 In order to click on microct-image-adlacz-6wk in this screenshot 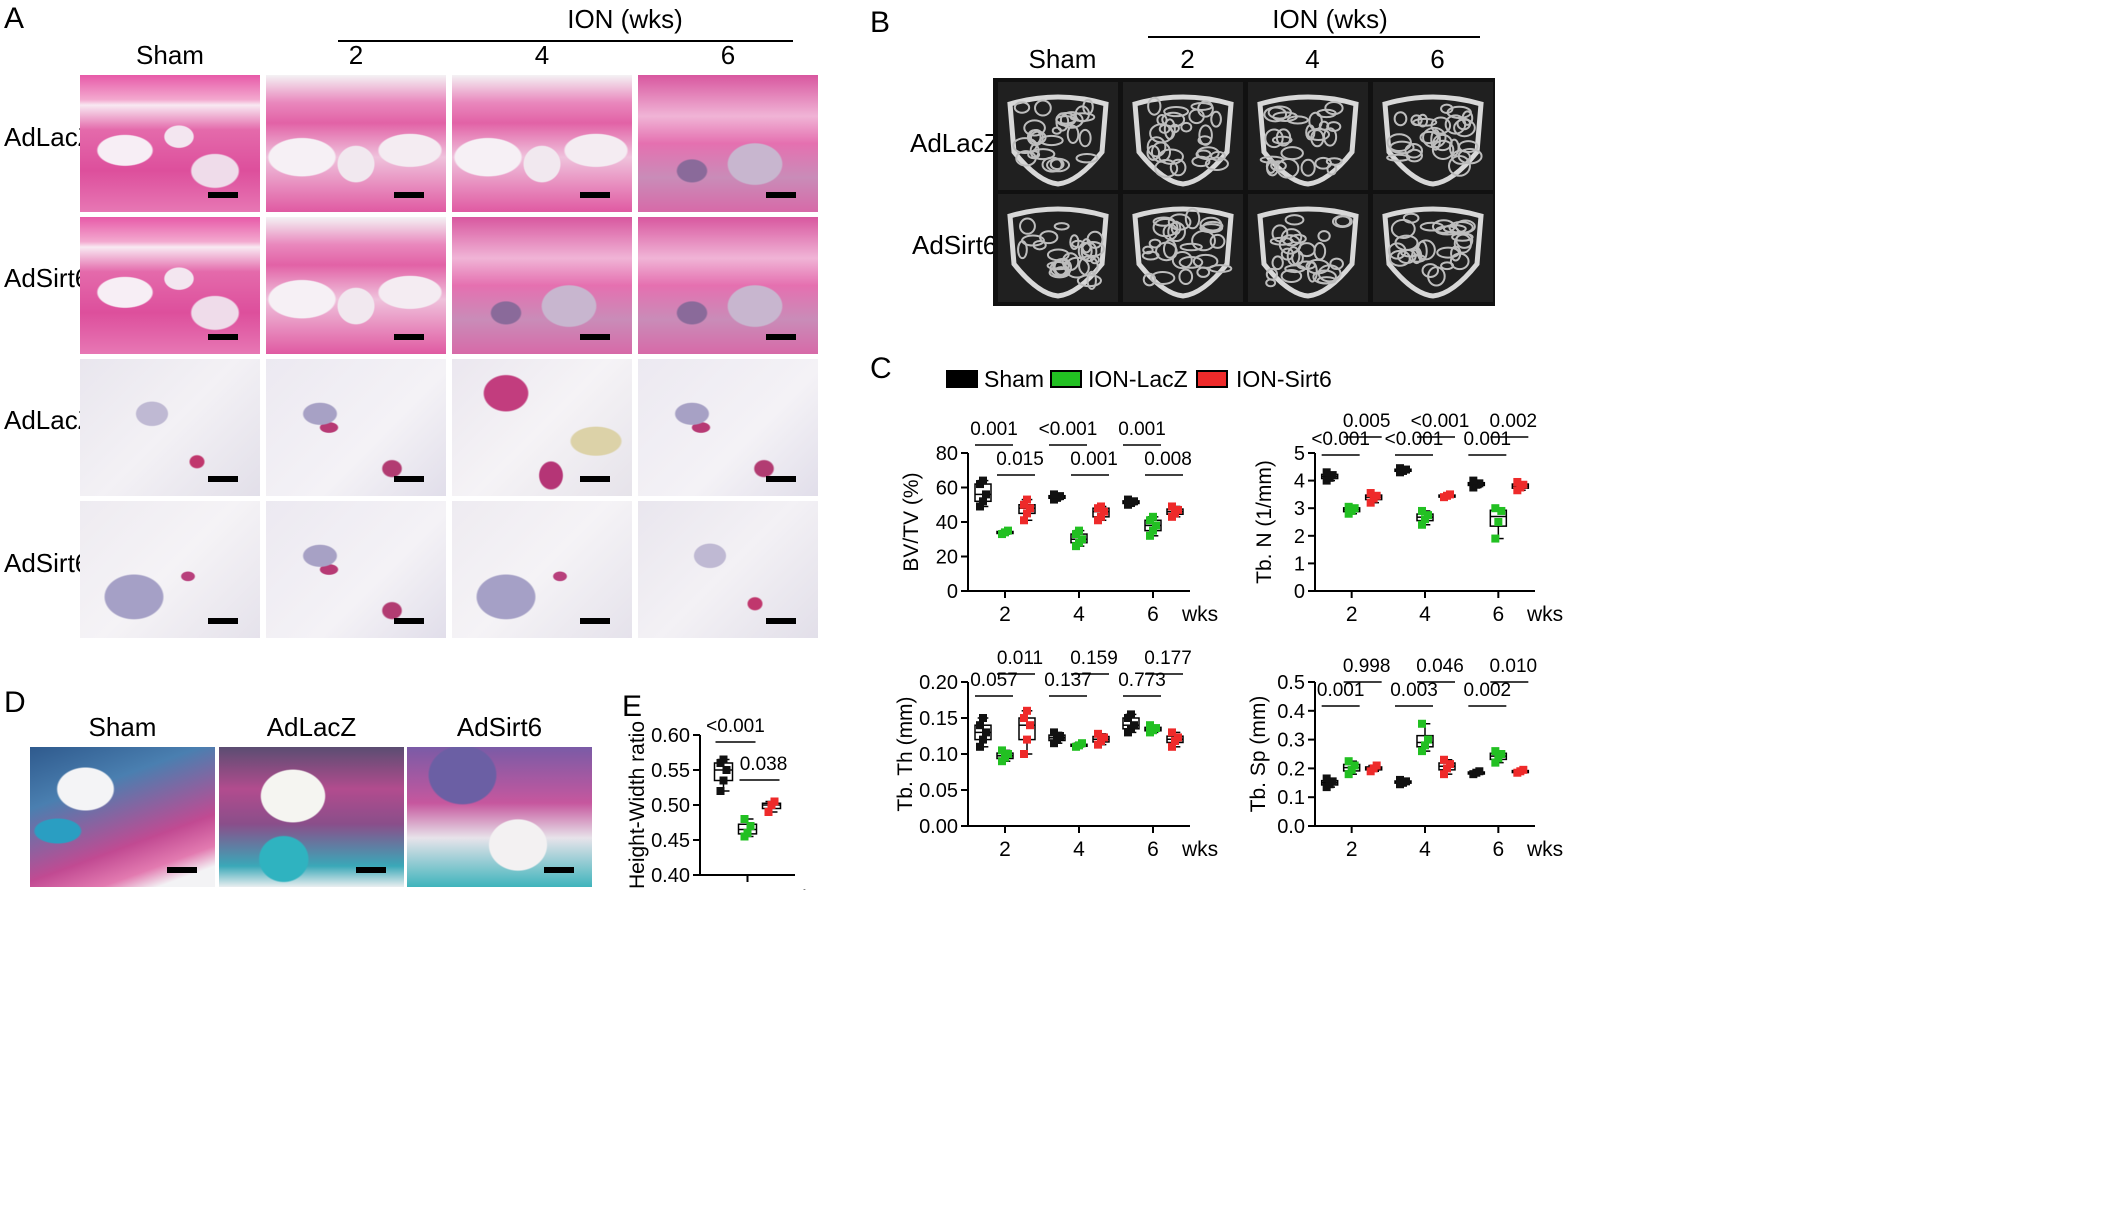, I will do `click(1433, 136)`.